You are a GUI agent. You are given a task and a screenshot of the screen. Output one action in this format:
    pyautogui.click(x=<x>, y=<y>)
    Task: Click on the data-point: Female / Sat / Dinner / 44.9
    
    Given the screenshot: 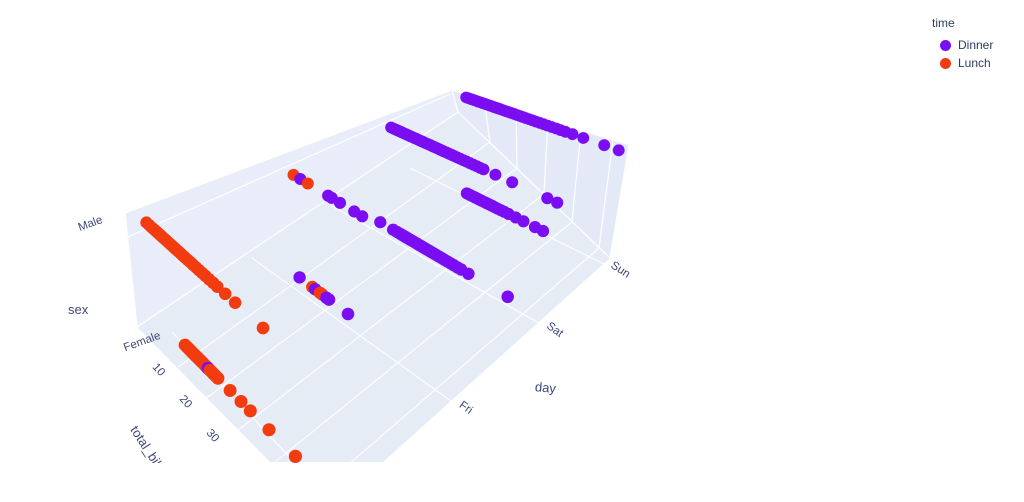 What is the action you would take?
    pyautogui.click(x=507, y=297)
    